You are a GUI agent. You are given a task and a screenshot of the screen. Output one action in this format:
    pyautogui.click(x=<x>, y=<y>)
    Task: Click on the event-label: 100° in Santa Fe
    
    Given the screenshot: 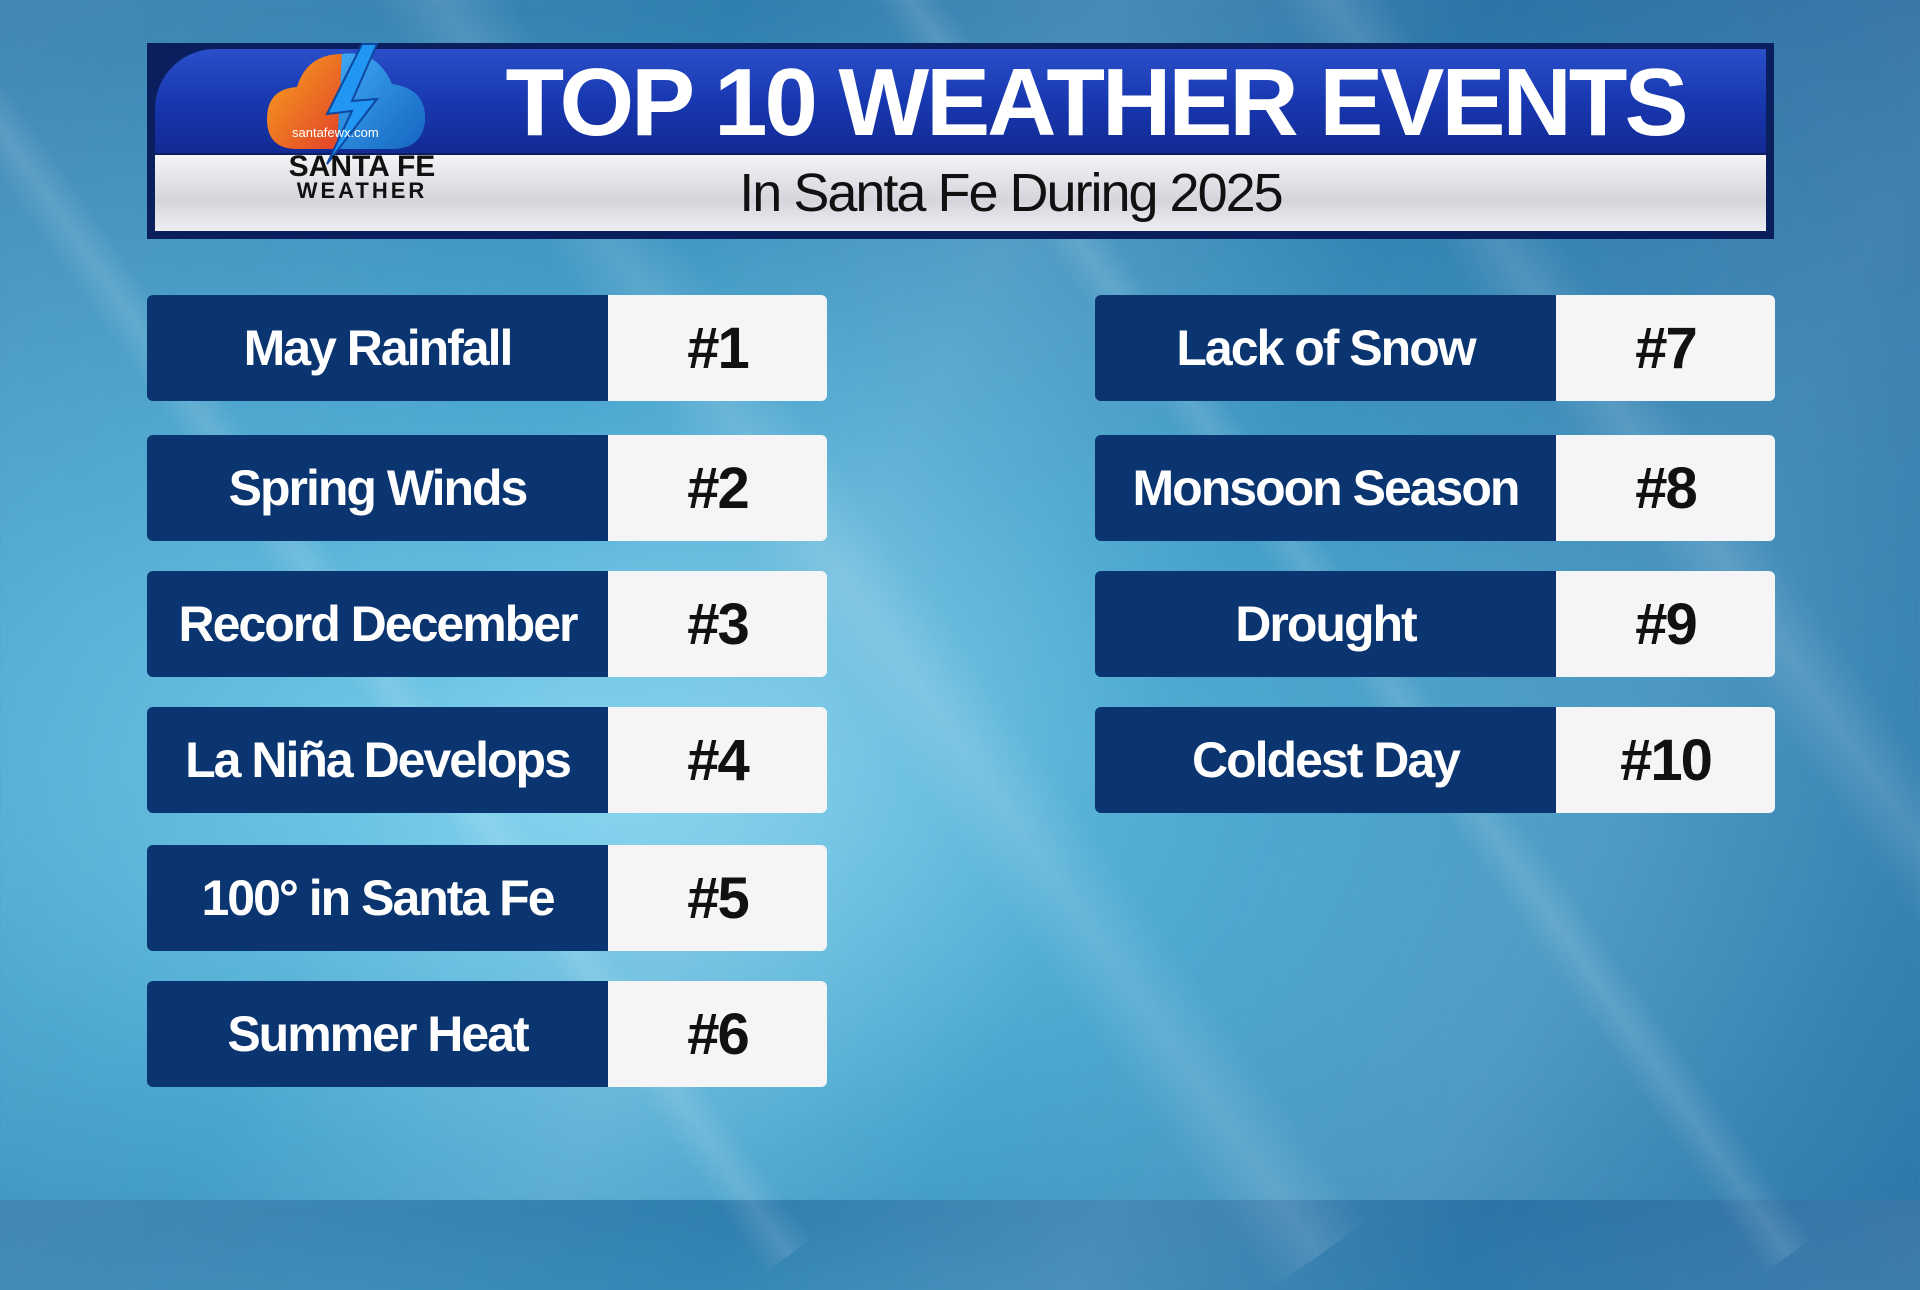 What is the action you would take?
    pyautogui.click(x=377, y=898)
    